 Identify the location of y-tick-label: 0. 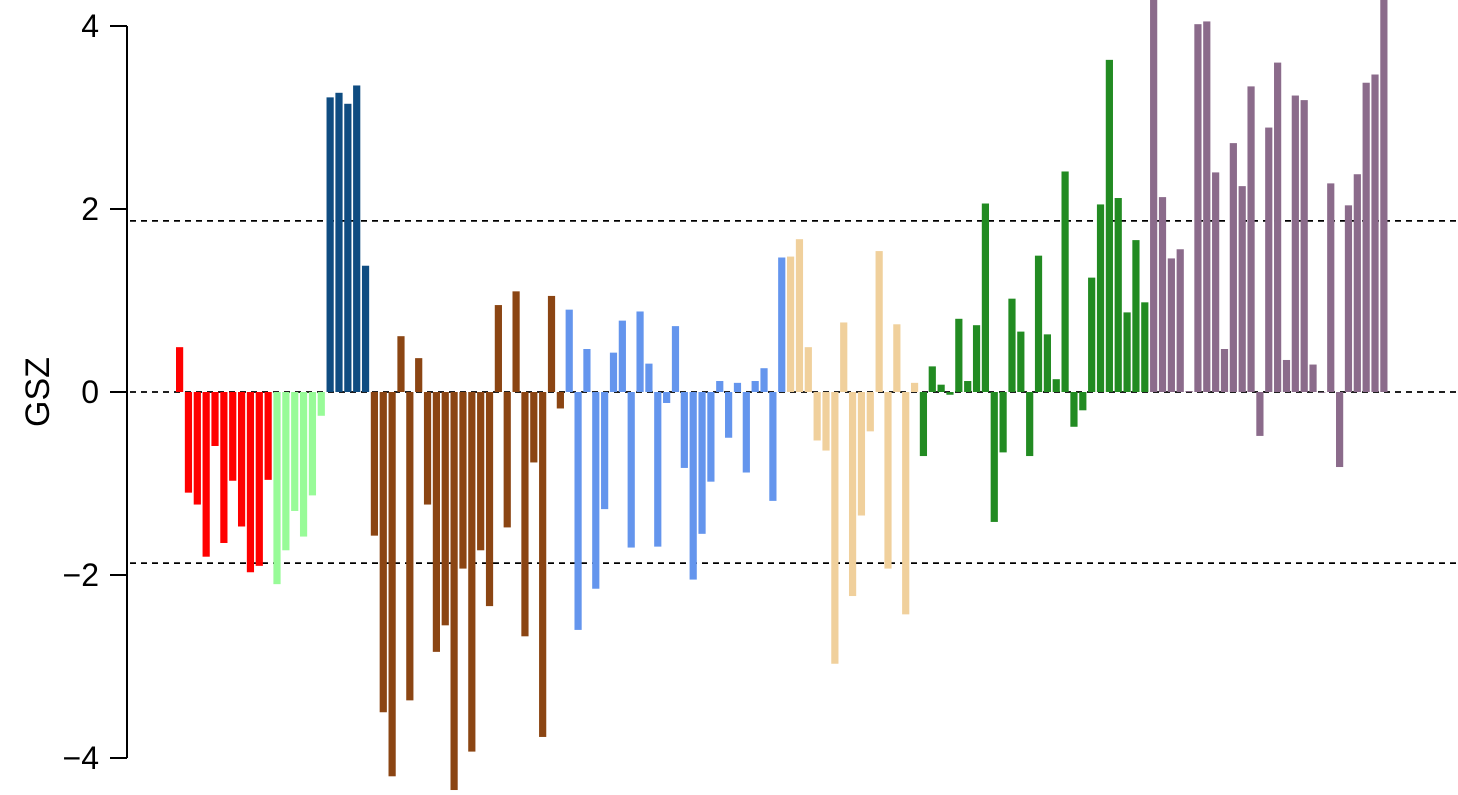
(90, 392).